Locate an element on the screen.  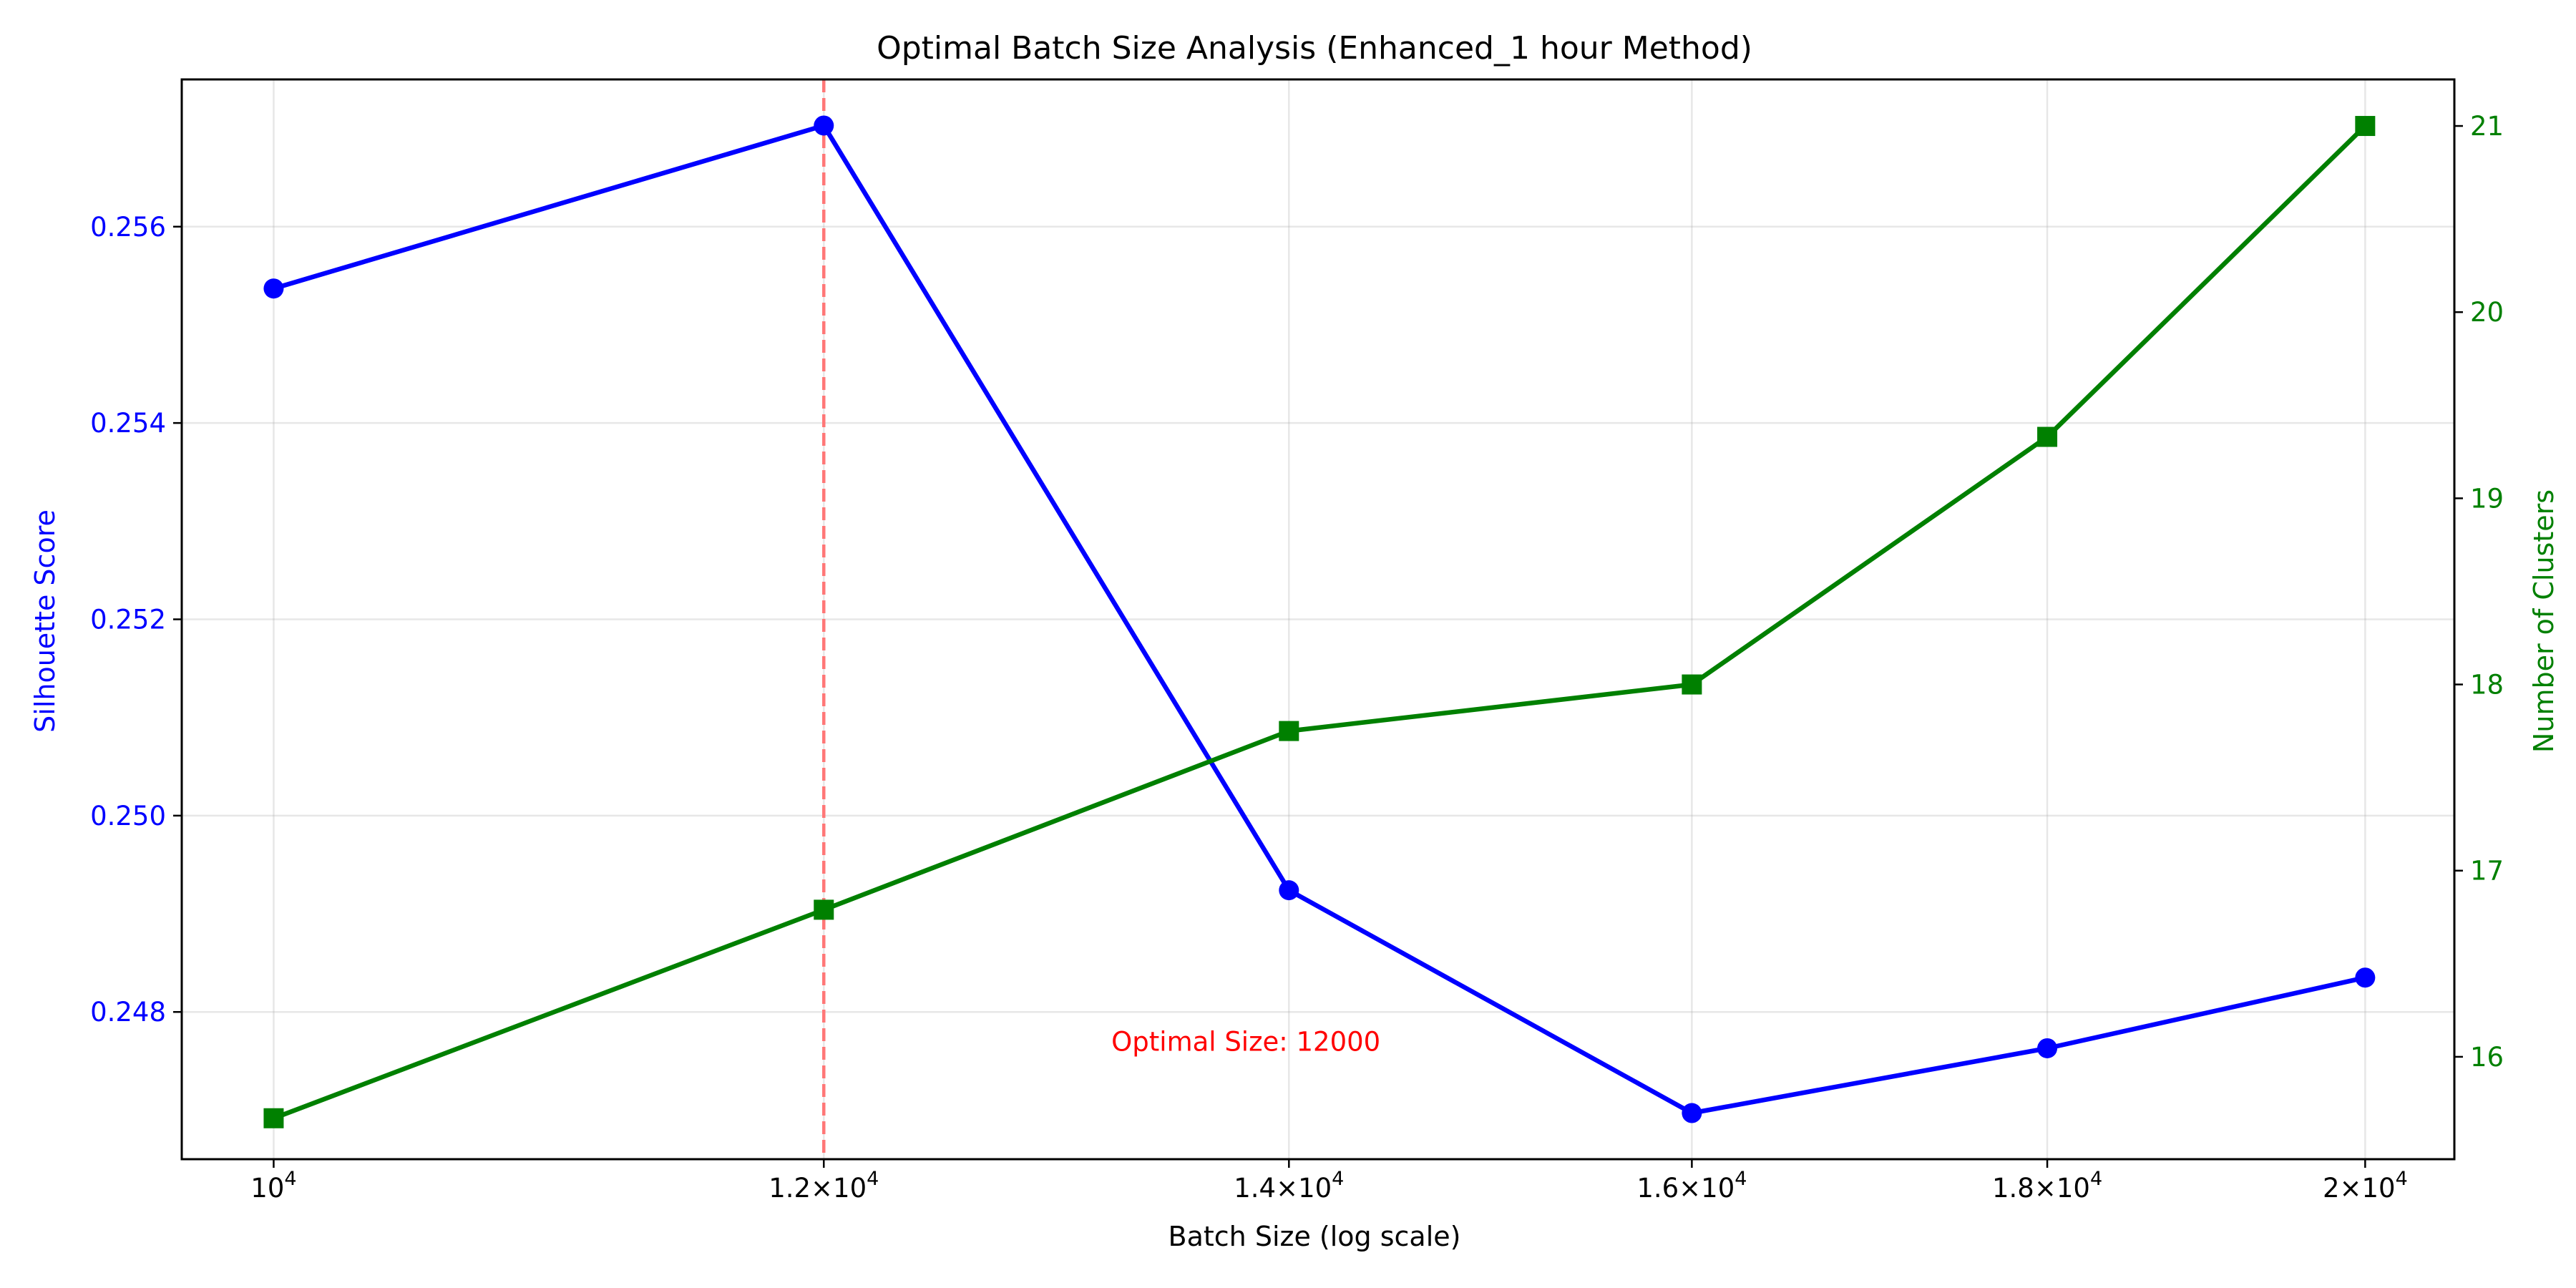
y2-tick-label: 21 is located at coordinates (2487, 126).